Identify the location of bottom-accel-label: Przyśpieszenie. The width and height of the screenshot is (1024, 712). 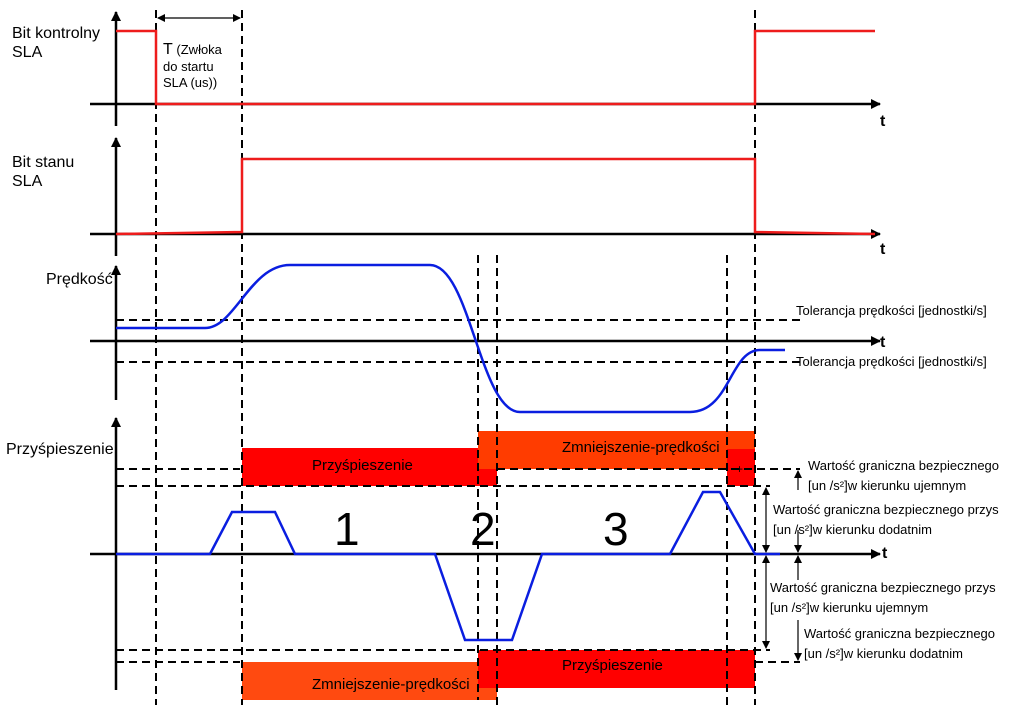
(612, 665).